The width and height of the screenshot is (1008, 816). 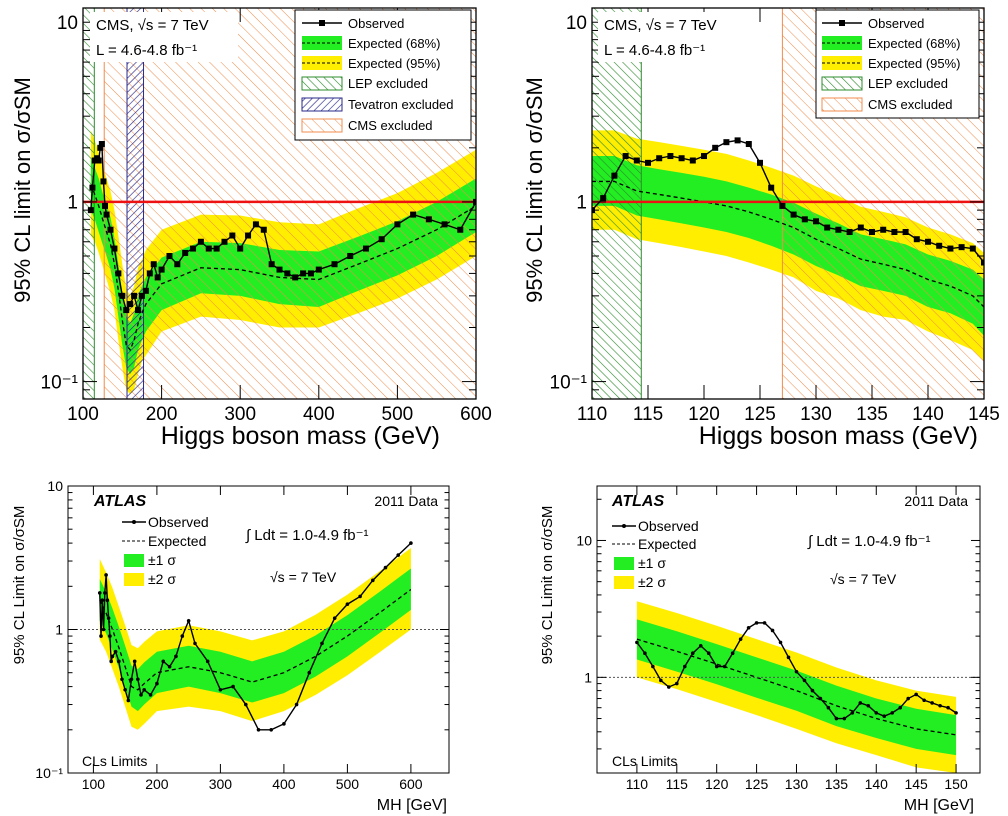 I want to click on atlas-zoom-data-label: 2011 Data, so click(x=936, y=501).